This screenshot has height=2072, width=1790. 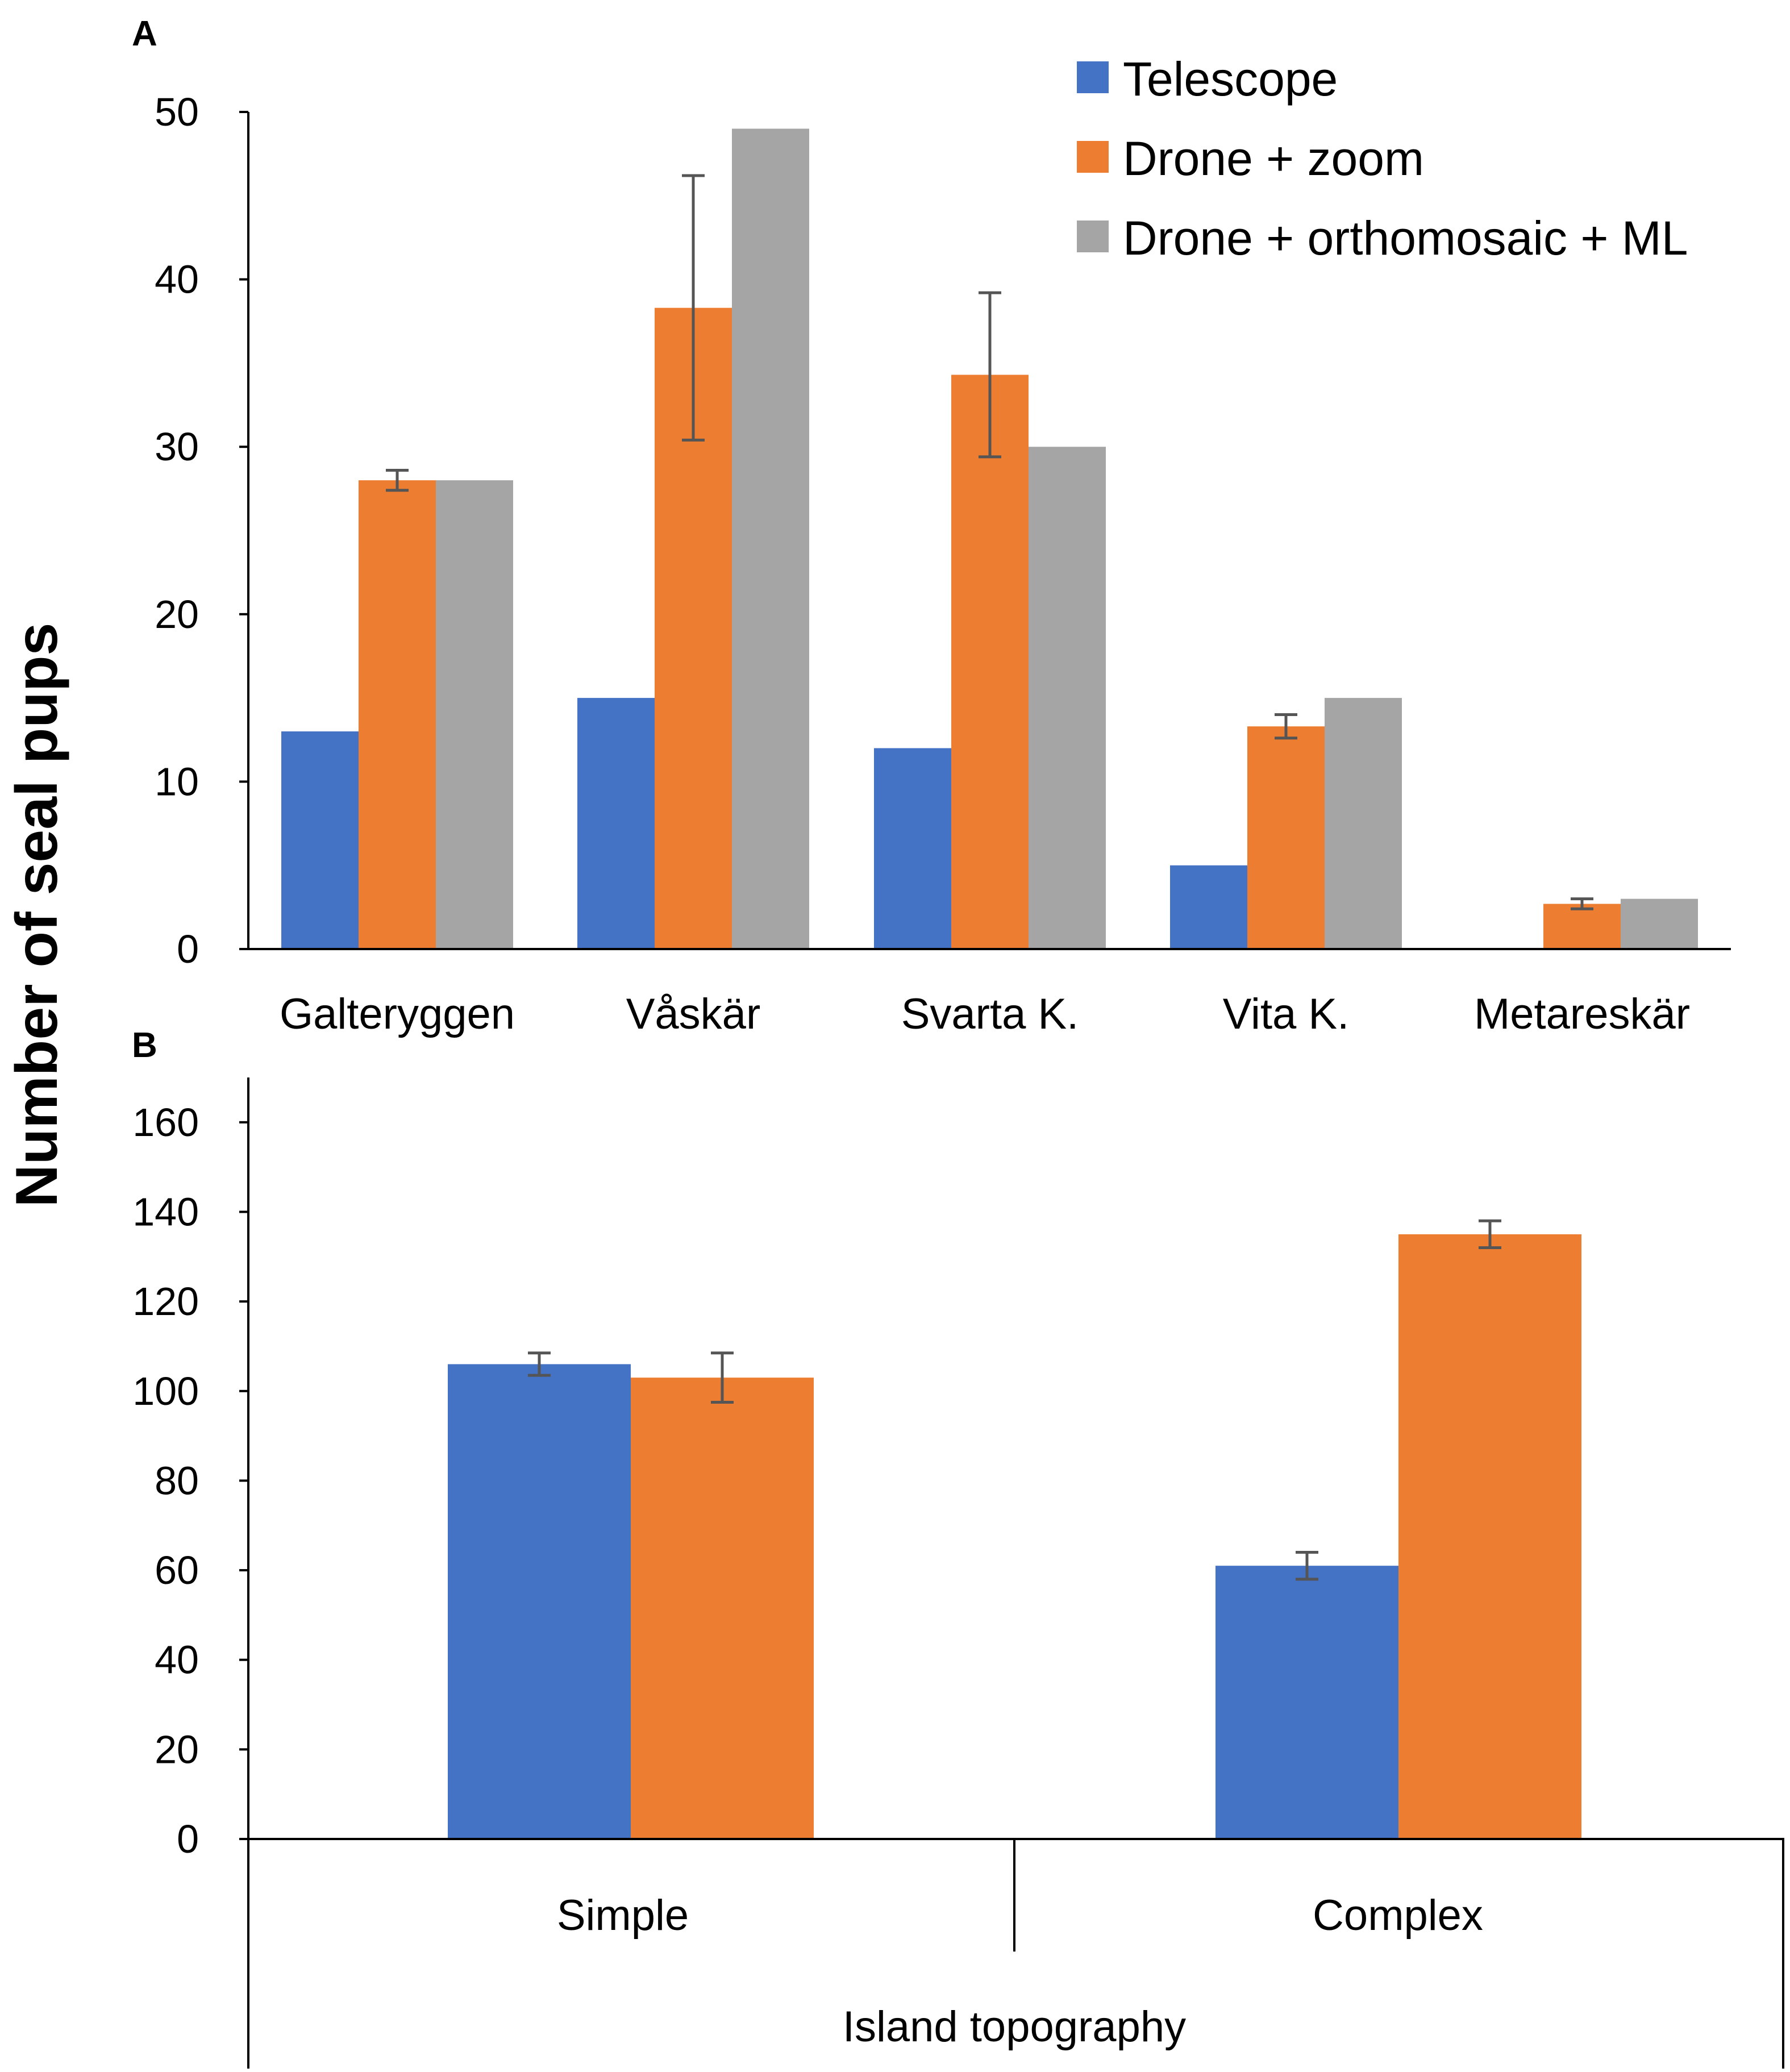 I want to click on bar-drone-zoom-complex, so click(x=1489, y=1536).